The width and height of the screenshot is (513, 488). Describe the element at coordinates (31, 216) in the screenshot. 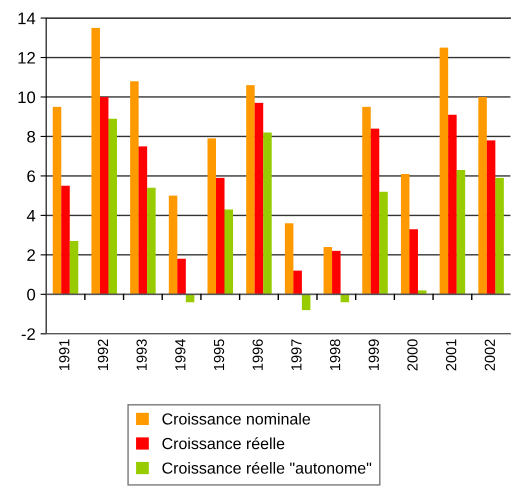

I see `y-tick-label: 4` at that location.